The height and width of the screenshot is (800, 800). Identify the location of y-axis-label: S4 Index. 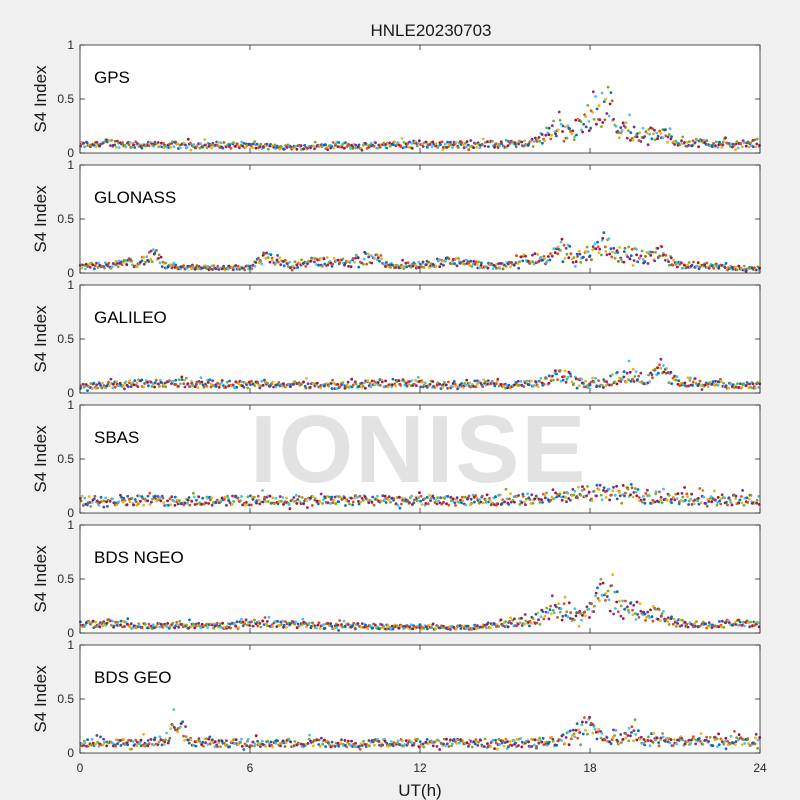
(40, 459).